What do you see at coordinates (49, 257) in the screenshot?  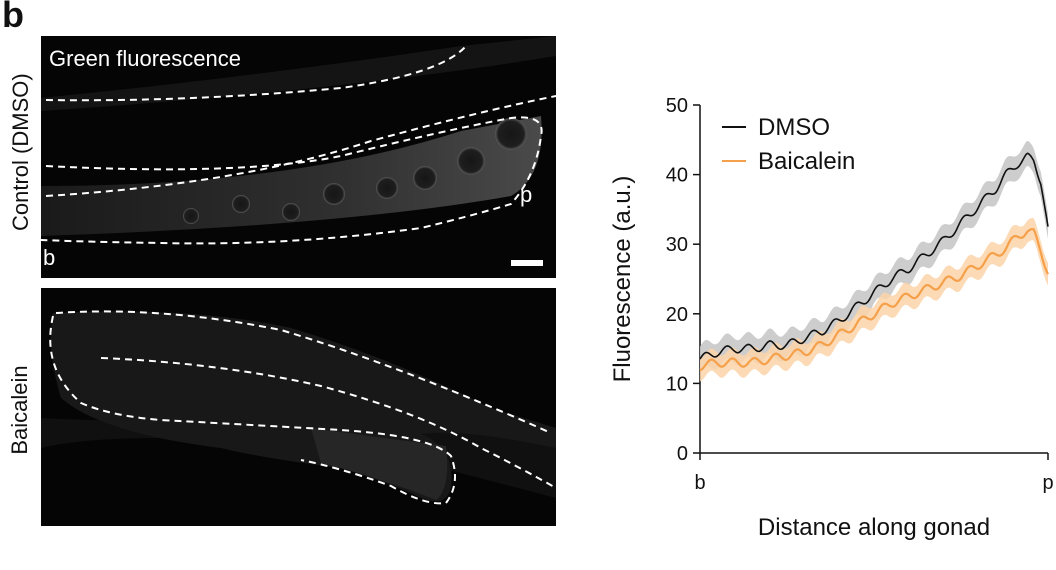 I see `image-label-b: b` at bounding box center [49, 257].